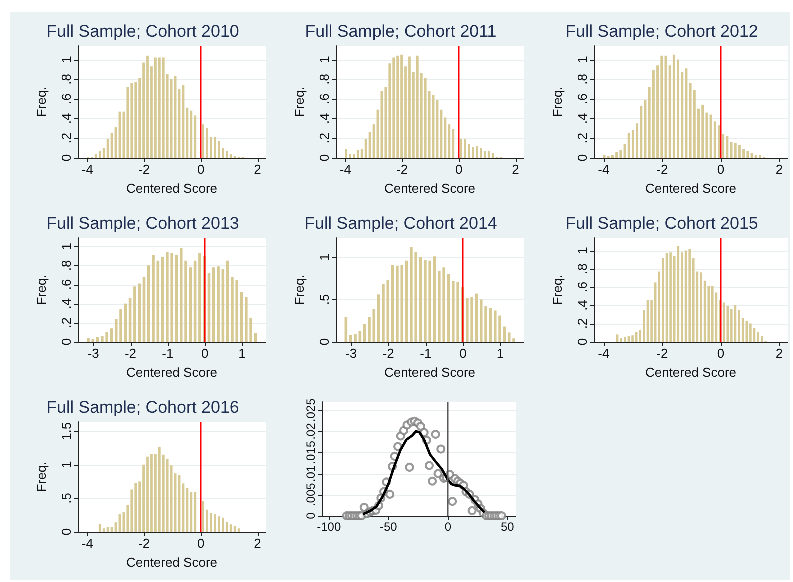 The height and width of the screenshot is (582, 793). Describe the element at coordinates (143, 407) in the screenshot. I see `chart-title: Full Sample; Cohort 2016` at that location.